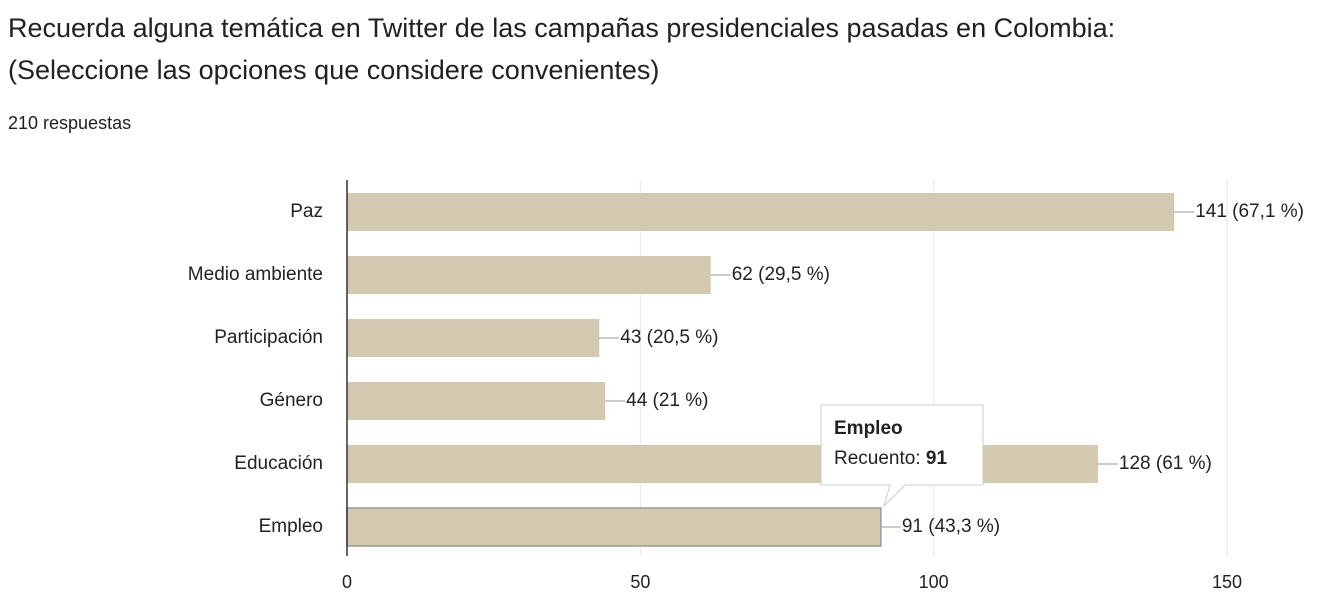  Describe the element at coordinates (268, 337) in the screenshot. I see `y-tick-label: Participación` at that location.